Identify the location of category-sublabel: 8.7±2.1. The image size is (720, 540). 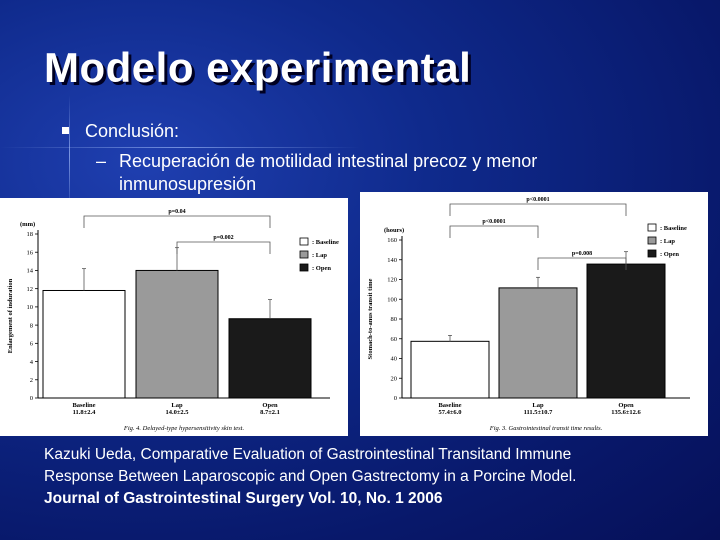
(270, 412).